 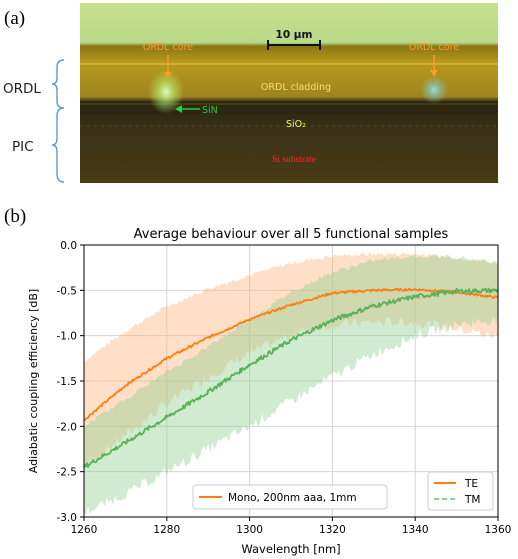 I want to click on sin-label: SiN, so click(x=210, y=110).